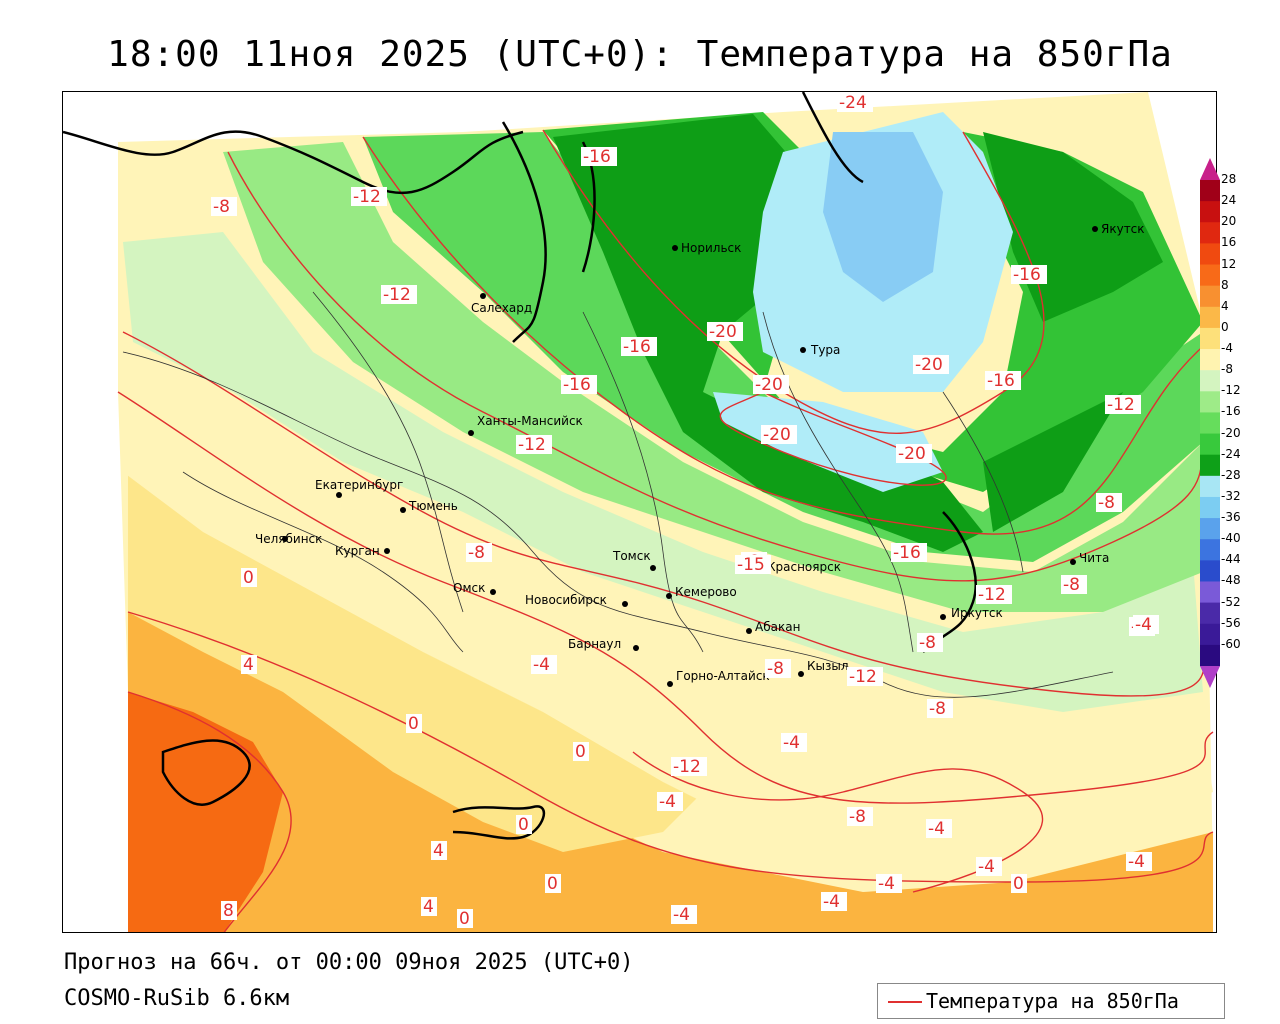  What do you see at coordinates (1231, 495) in the screenshot?
I see `colorbar-tick-label: -32` at bounding box center [1231, 495].